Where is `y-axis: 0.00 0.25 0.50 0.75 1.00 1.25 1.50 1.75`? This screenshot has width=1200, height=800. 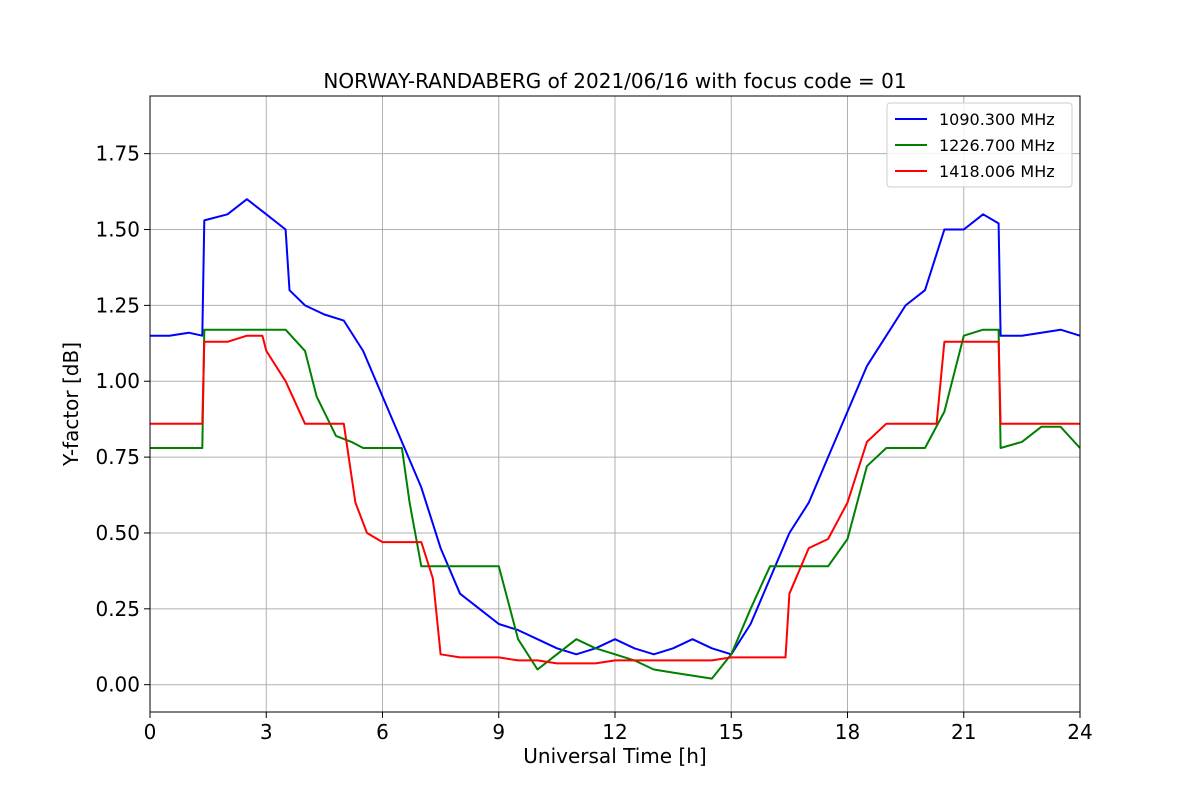
y-axis: 0.00 0.25 0.50 0.75 1.00 1.25 1.50 1.75 is located at coordinates (122, 419).